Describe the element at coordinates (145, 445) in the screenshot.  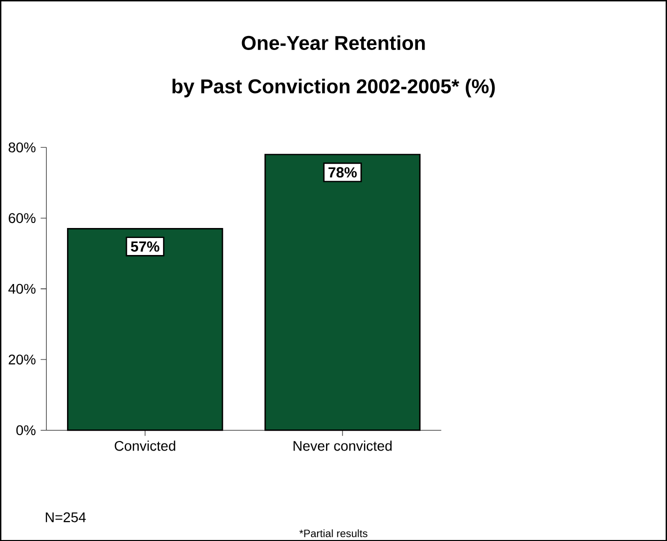
I see `x-tick-label: Convicted` at that location.